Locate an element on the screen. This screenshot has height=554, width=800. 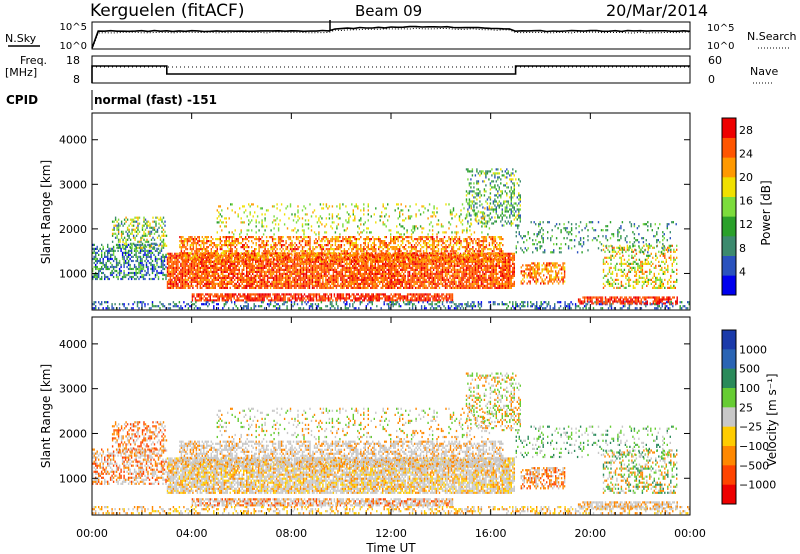
nsky-label: N.Sky is located at coordinates (21, 38).